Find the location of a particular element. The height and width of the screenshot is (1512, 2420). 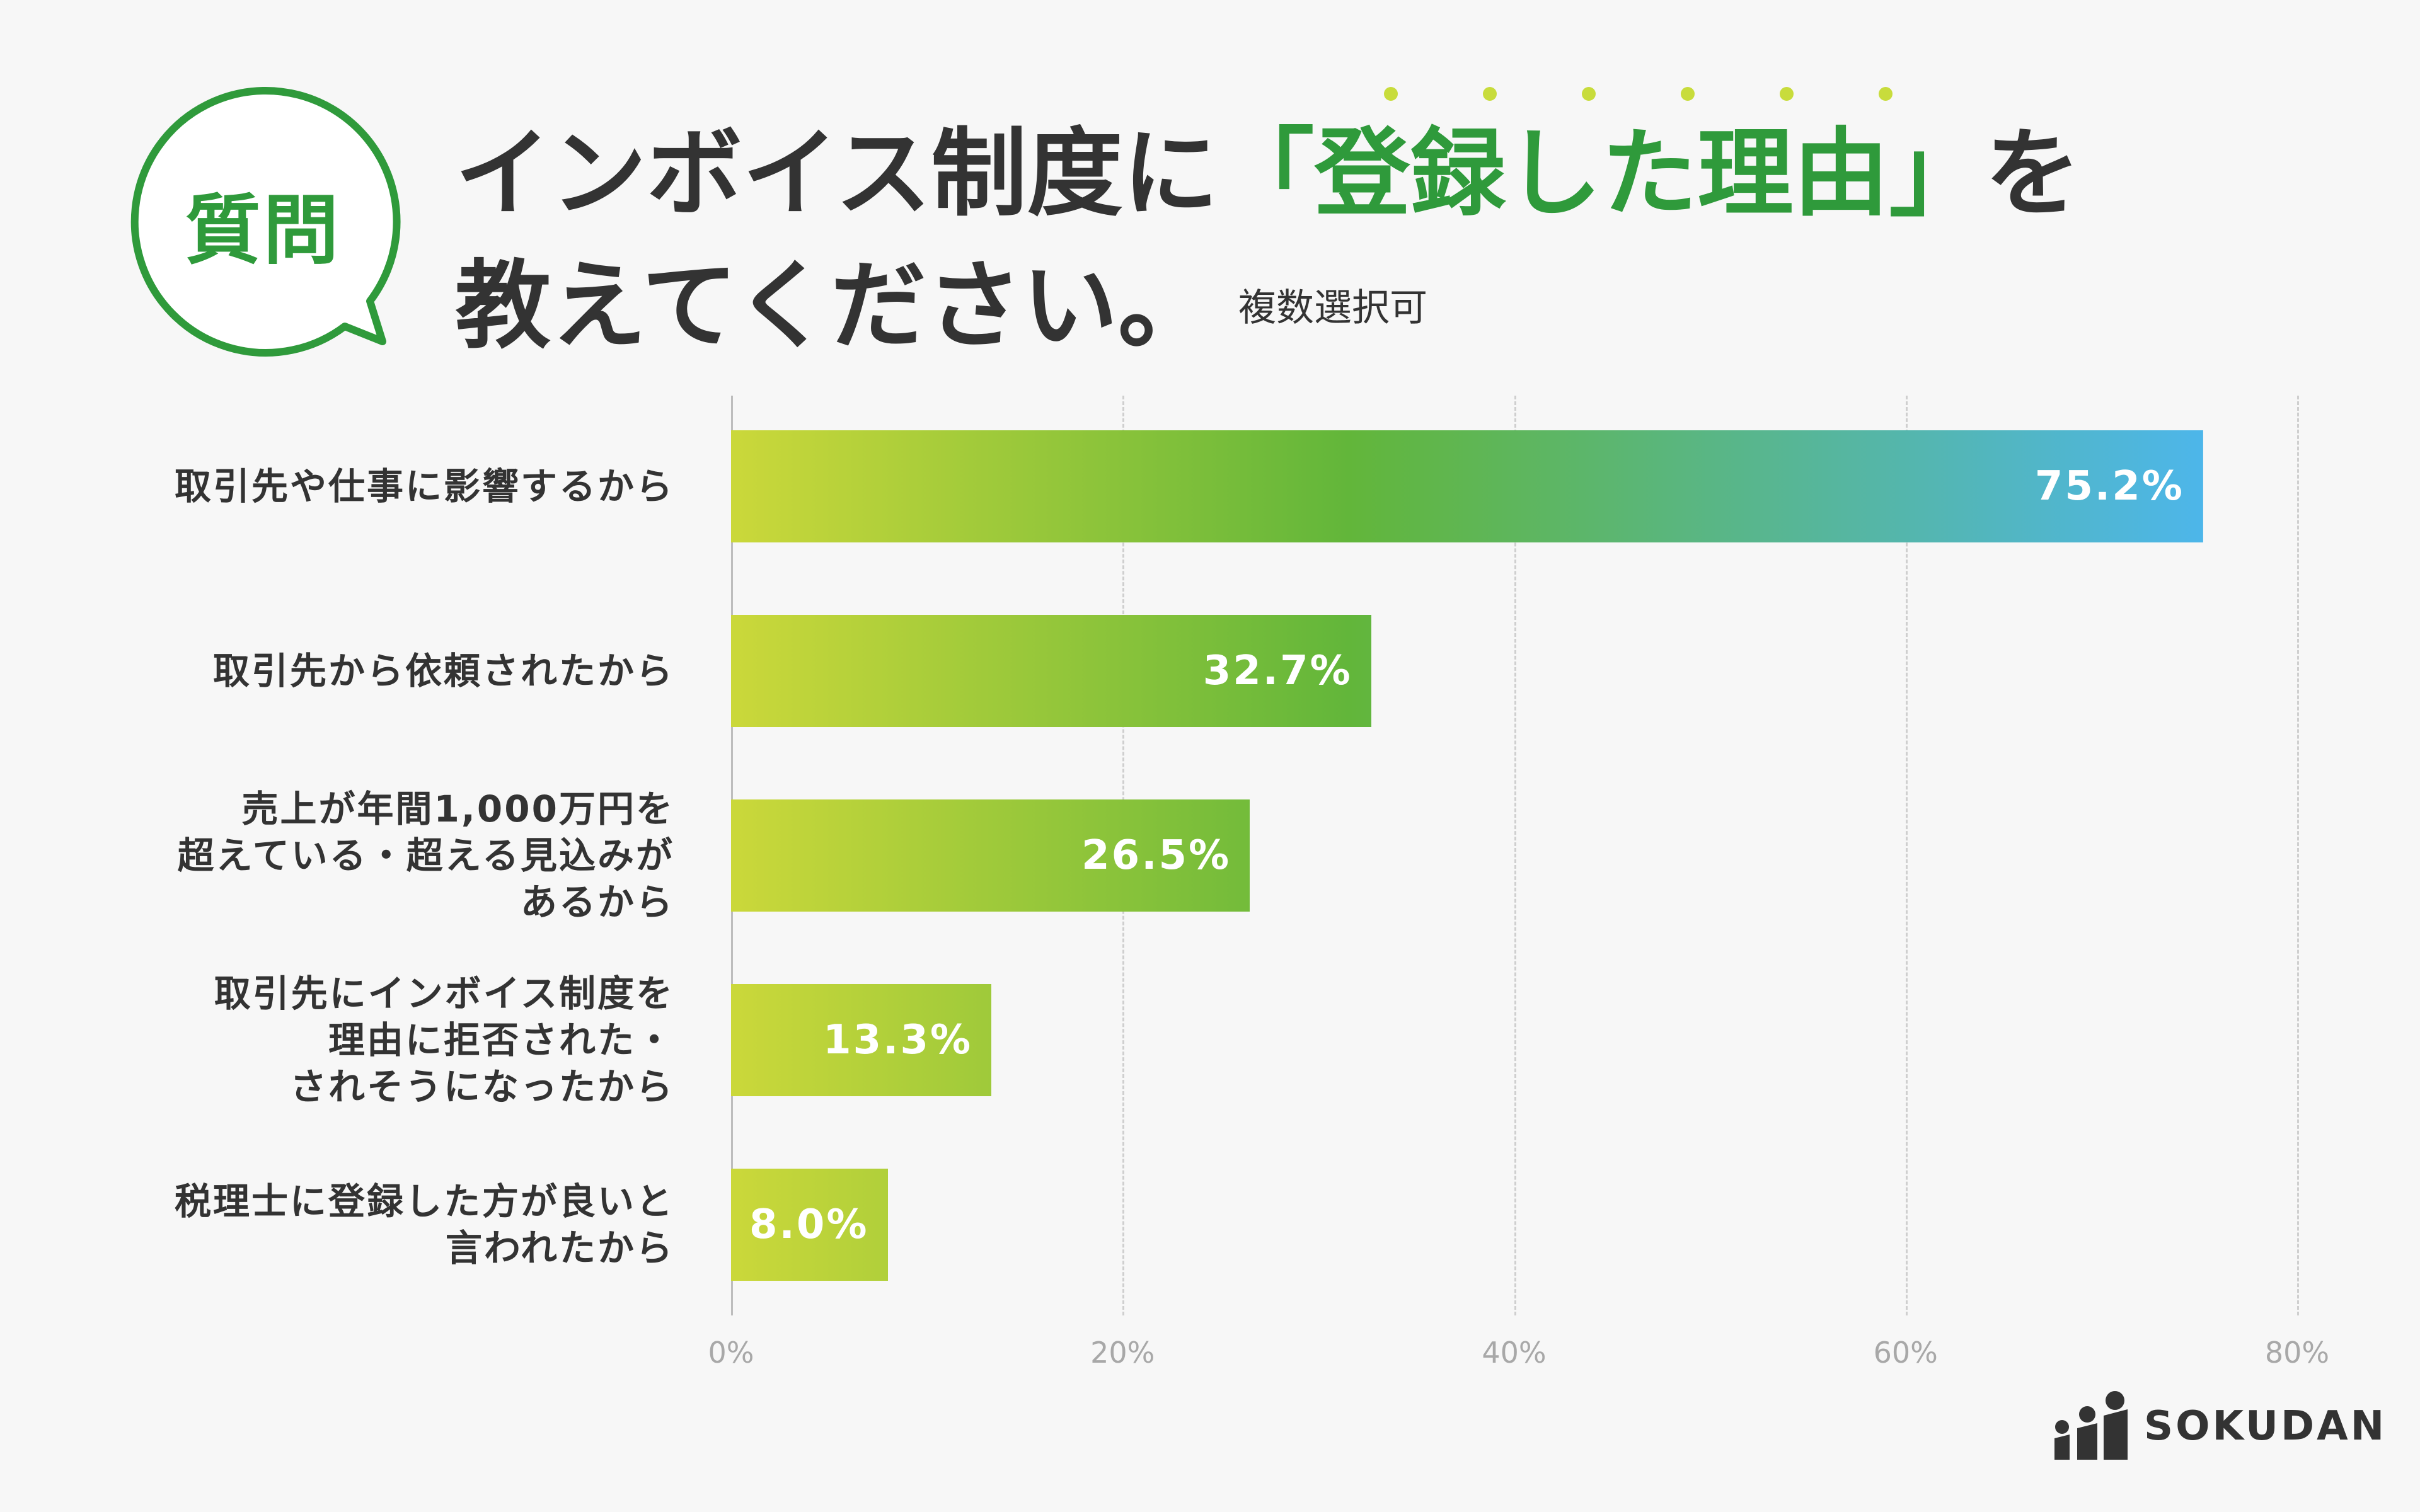

page-title-line-1: インボイス制度に「登録した理由」を is located at coordinates (1267, 174).